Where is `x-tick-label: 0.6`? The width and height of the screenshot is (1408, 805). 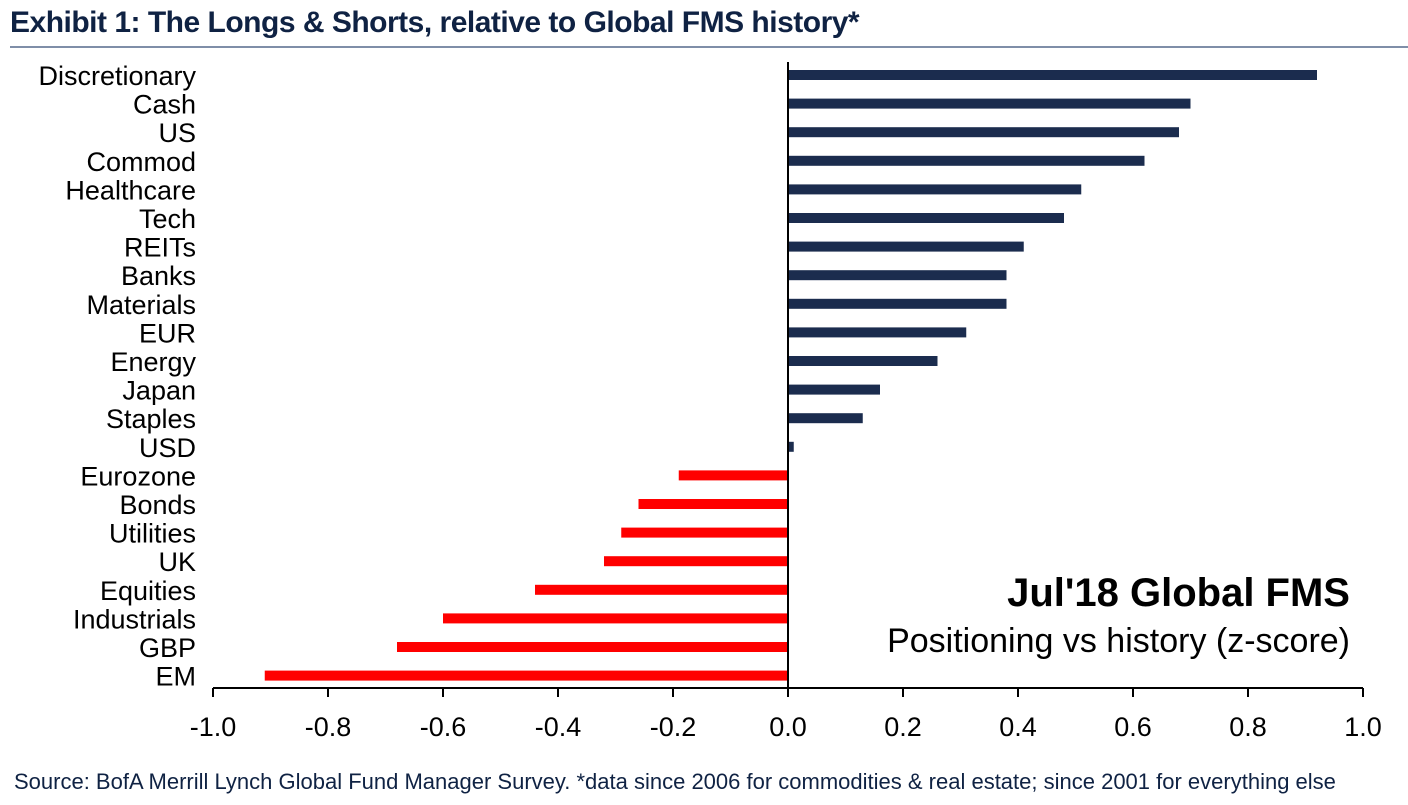 x-tick-label: 0.6 is located at coordinates (1133, 727).